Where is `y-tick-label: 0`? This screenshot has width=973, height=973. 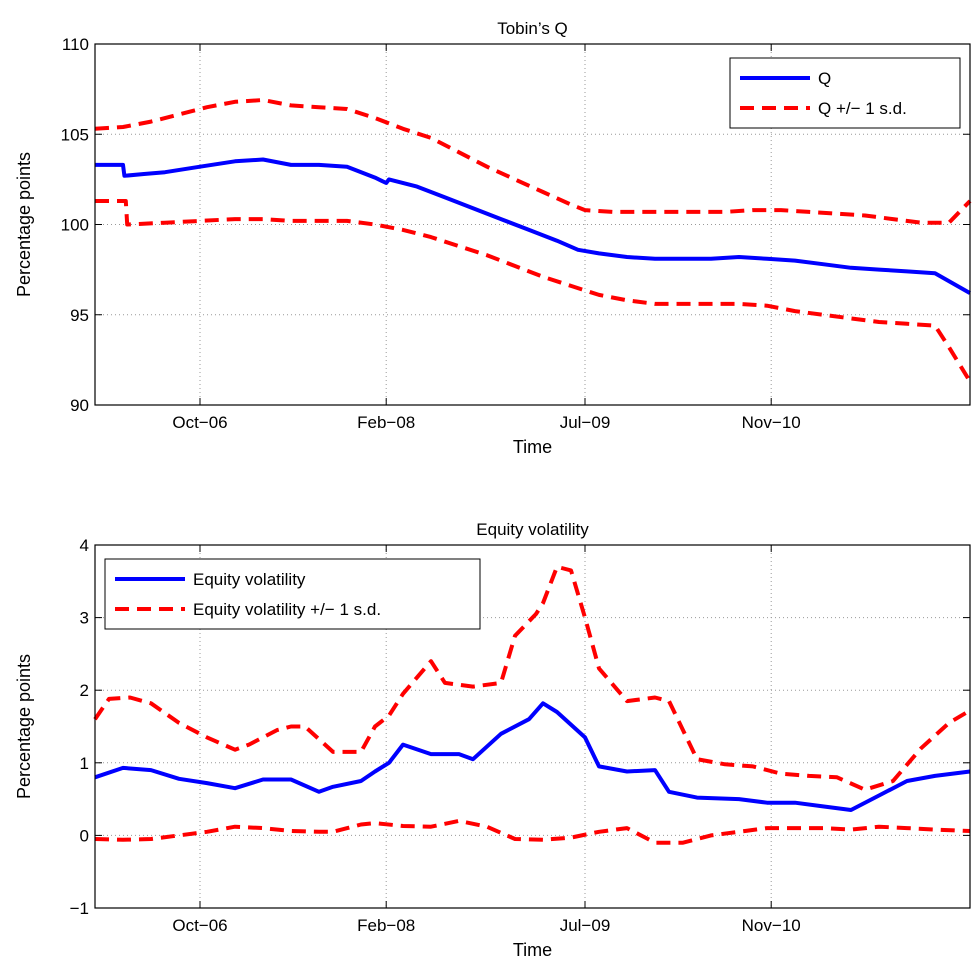 y-tick-label: 0 is located at coordinates (84, 835).